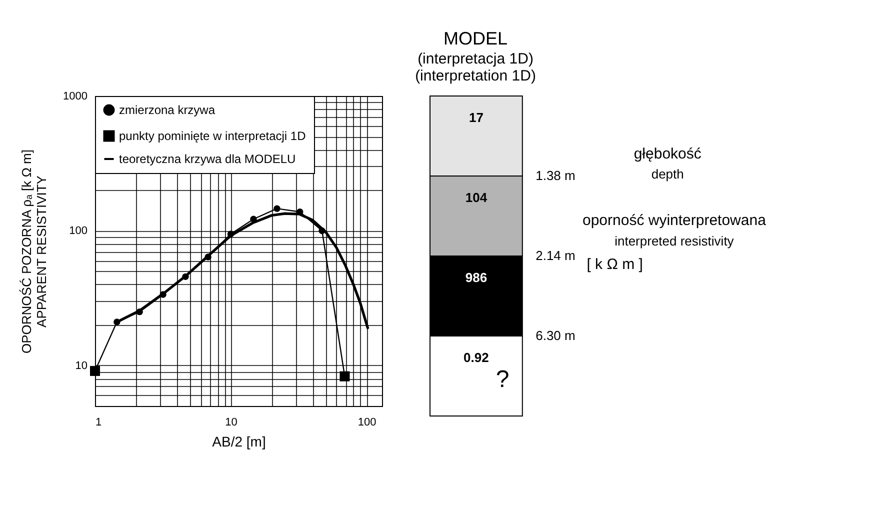 Image resolution: width=872 pixels, height=518 pixels. I want to click on text: MODEL, so click(475, 38).